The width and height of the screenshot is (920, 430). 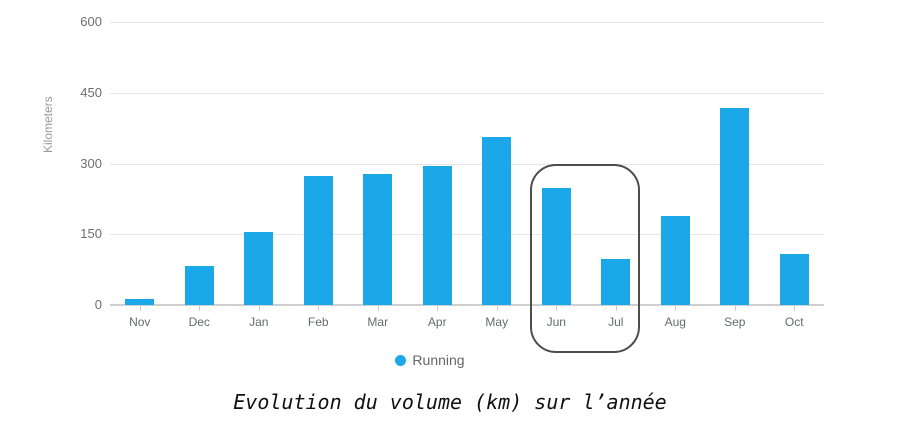 I want to click on x-axis-line, so click(x=467, y=305).